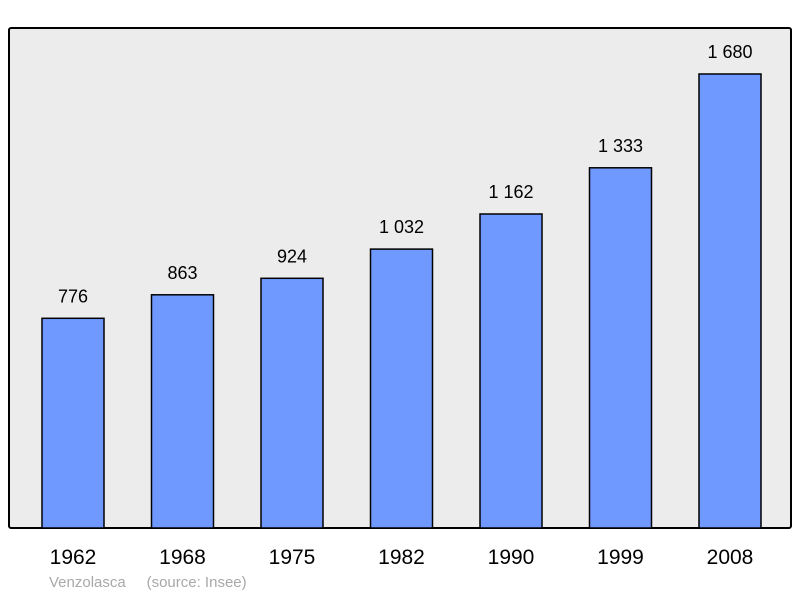 The width and height of the screenshot is (800, 598). Describe the element at coordinates (73, 557) in the screenshot. I see `x-tick-label-1962: 1962` at that location.